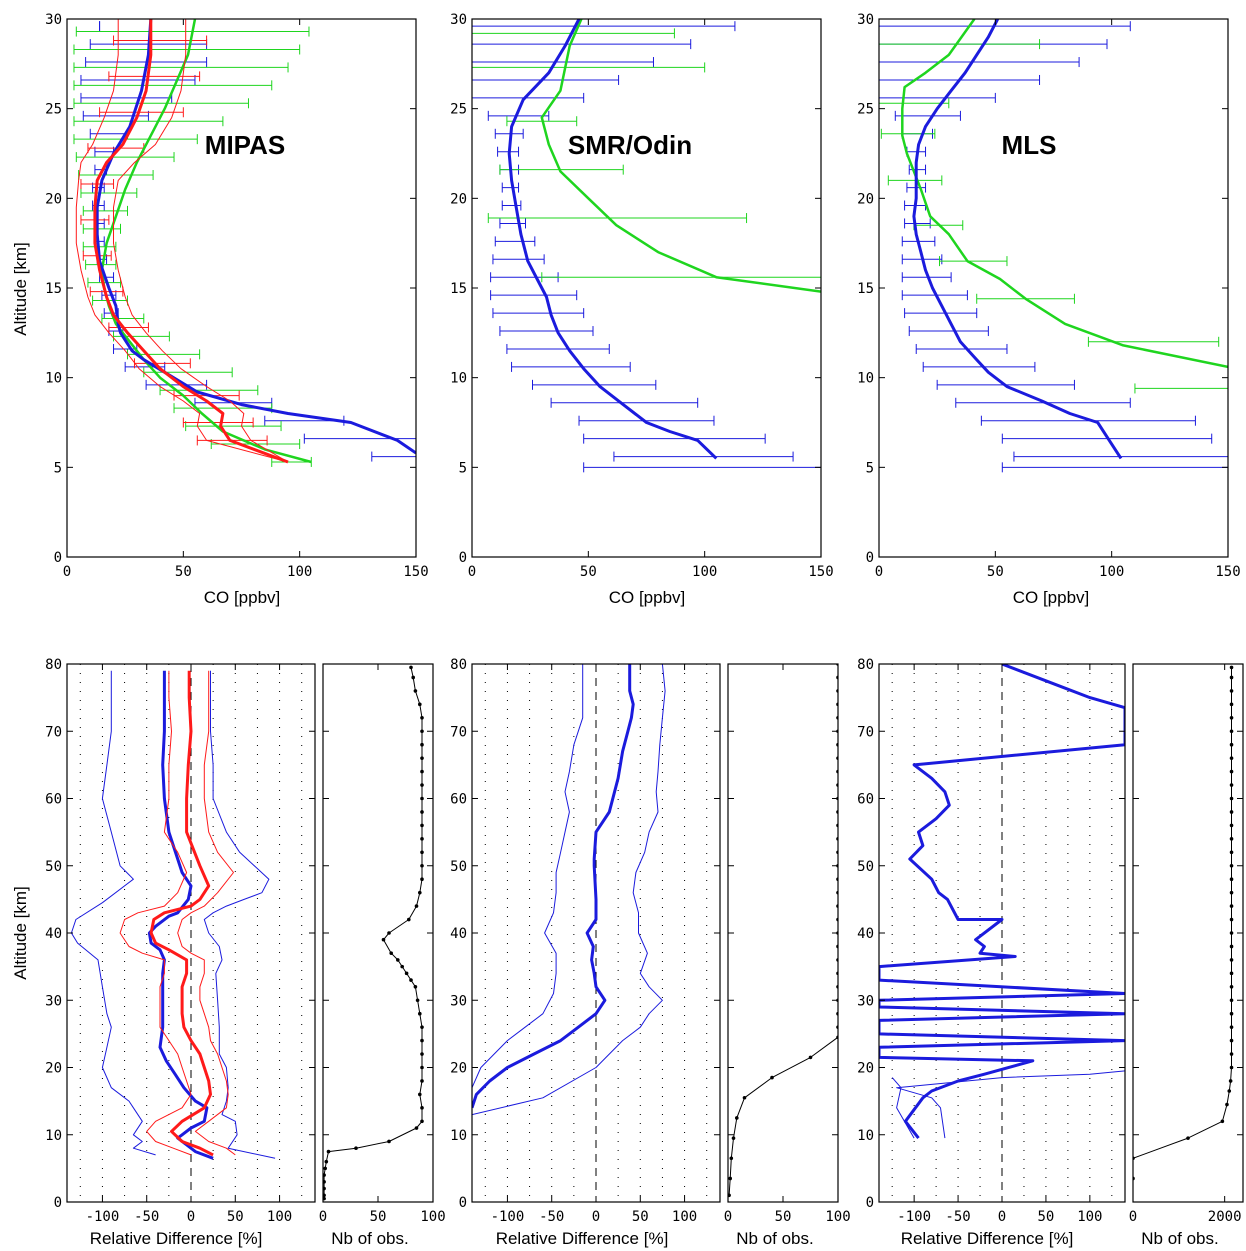 This screenshot has width=1246, height=1251. What do you see at coordinates (458, 20) in the screenshot?
I see `top-panel-2-ytick-label: 30` at bounding box center [458, 20].